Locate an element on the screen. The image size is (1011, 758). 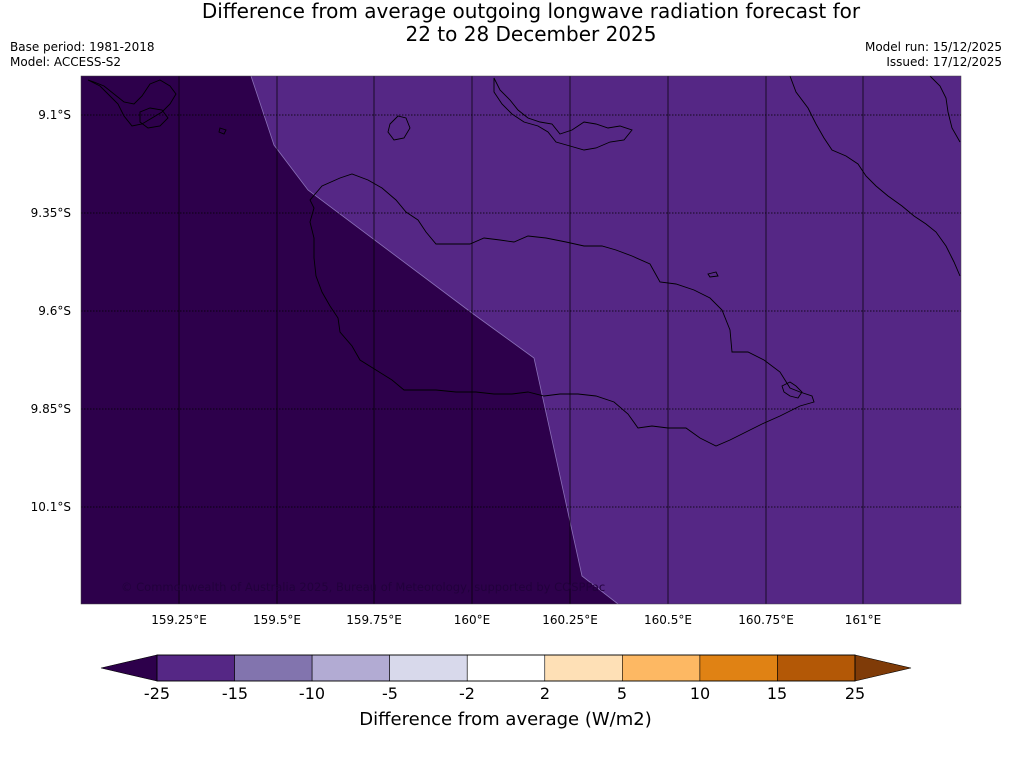
colorbar-tick-label: -2 is located at coordinates (467, 693).